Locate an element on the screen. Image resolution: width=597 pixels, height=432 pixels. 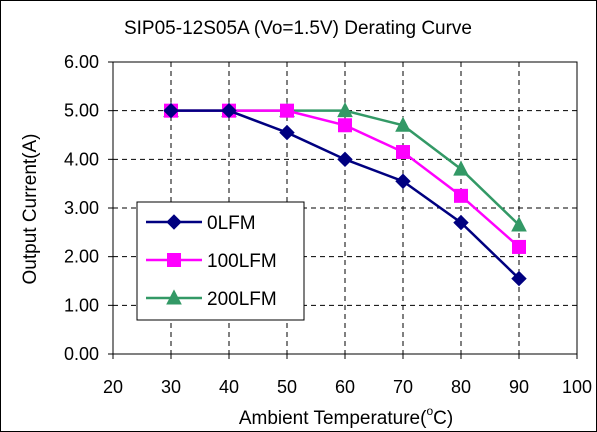
x-tick-label: 40 is located at coordinates (229, 387).